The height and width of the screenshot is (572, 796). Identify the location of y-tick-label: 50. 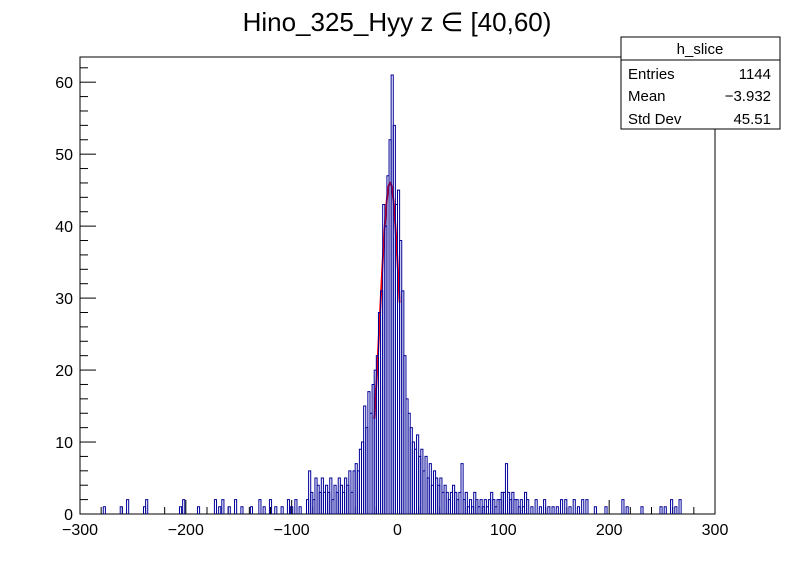
(64, 155).